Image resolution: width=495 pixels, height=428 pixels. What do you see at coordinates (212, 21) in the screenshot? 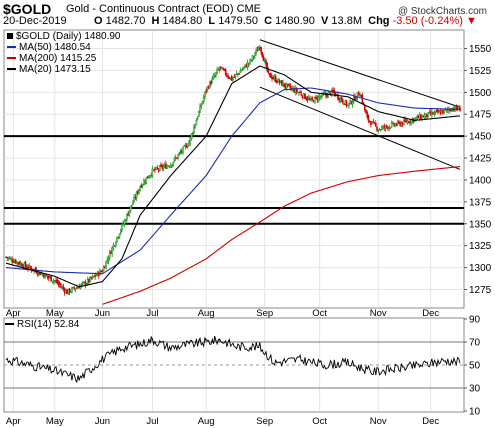
I see `low-label: L` at bounding box center [212, 21].